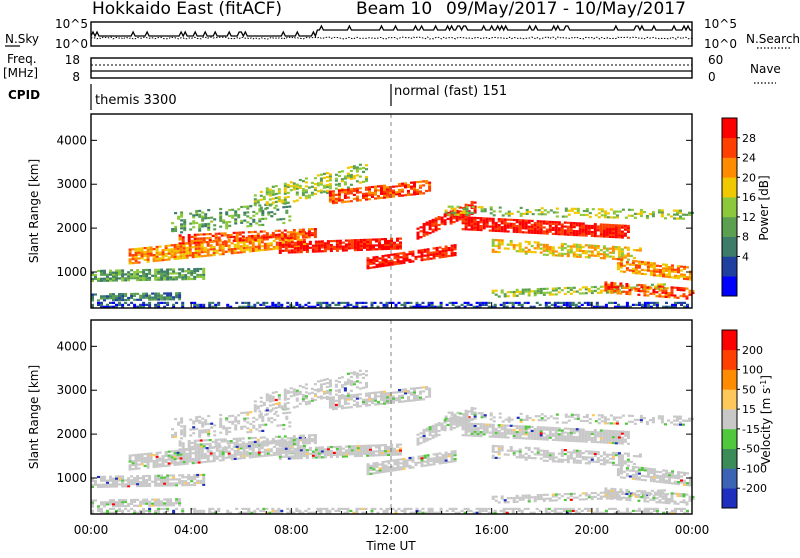 The height and width of the screenshot is (558, 800). I want to click on colorbar-tick-label-4: 12, so click(749, 217).